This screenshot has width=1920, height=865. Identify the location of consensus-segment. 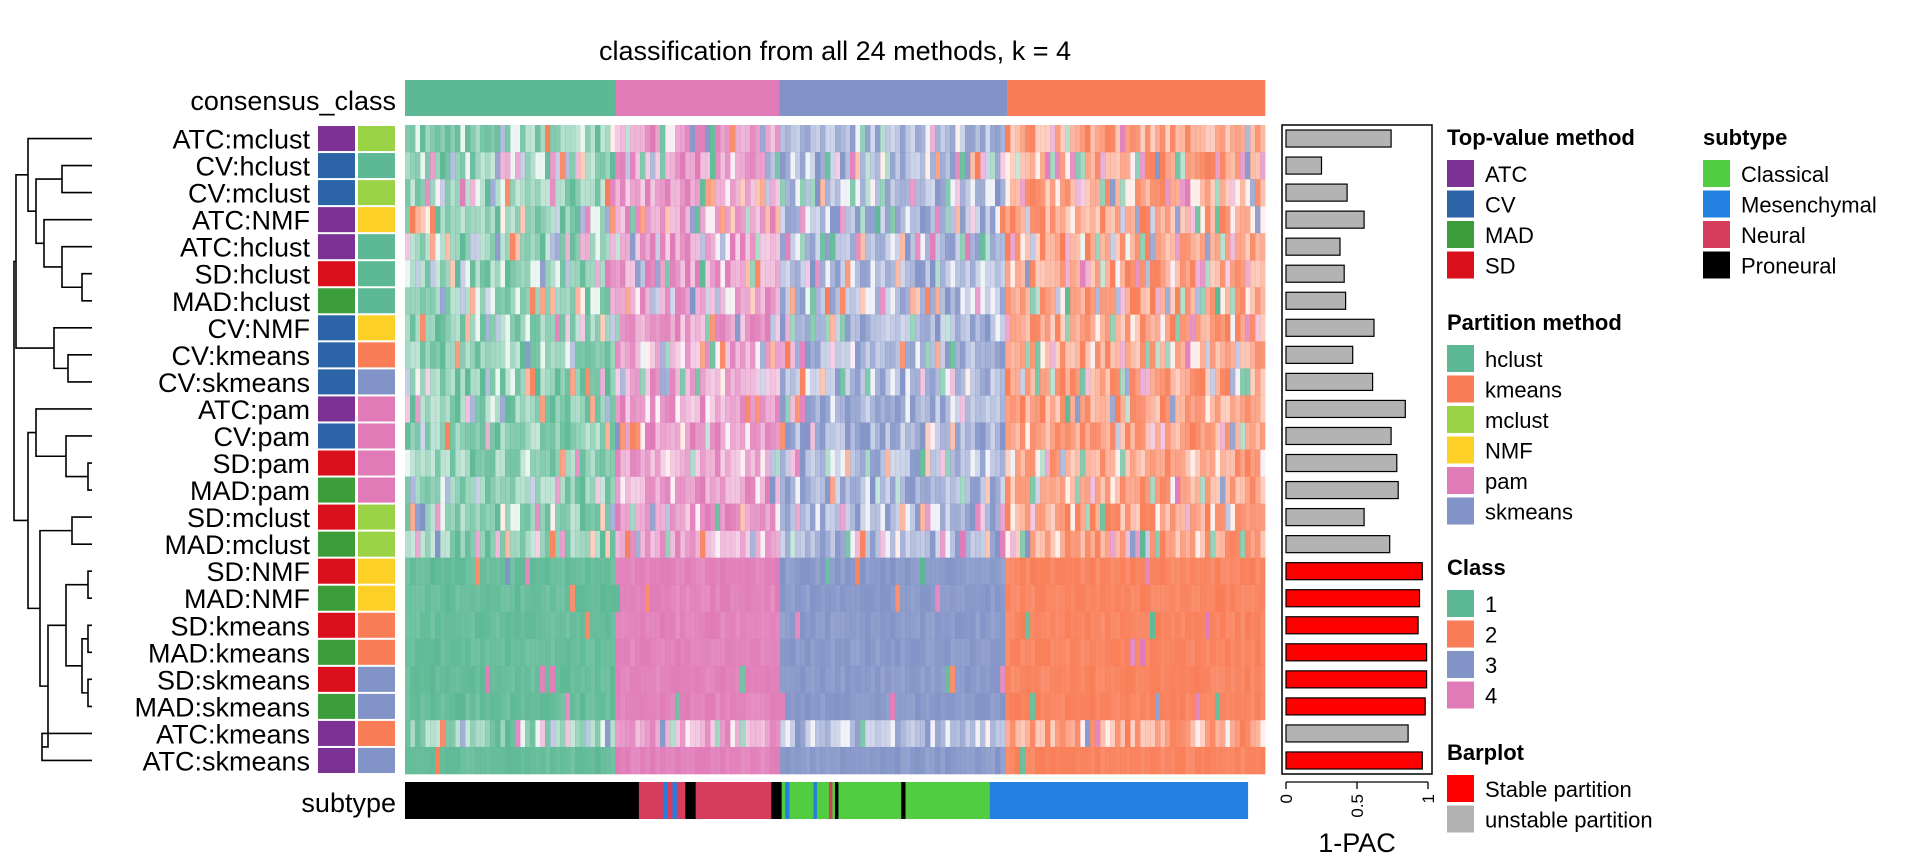
(1136, 98).